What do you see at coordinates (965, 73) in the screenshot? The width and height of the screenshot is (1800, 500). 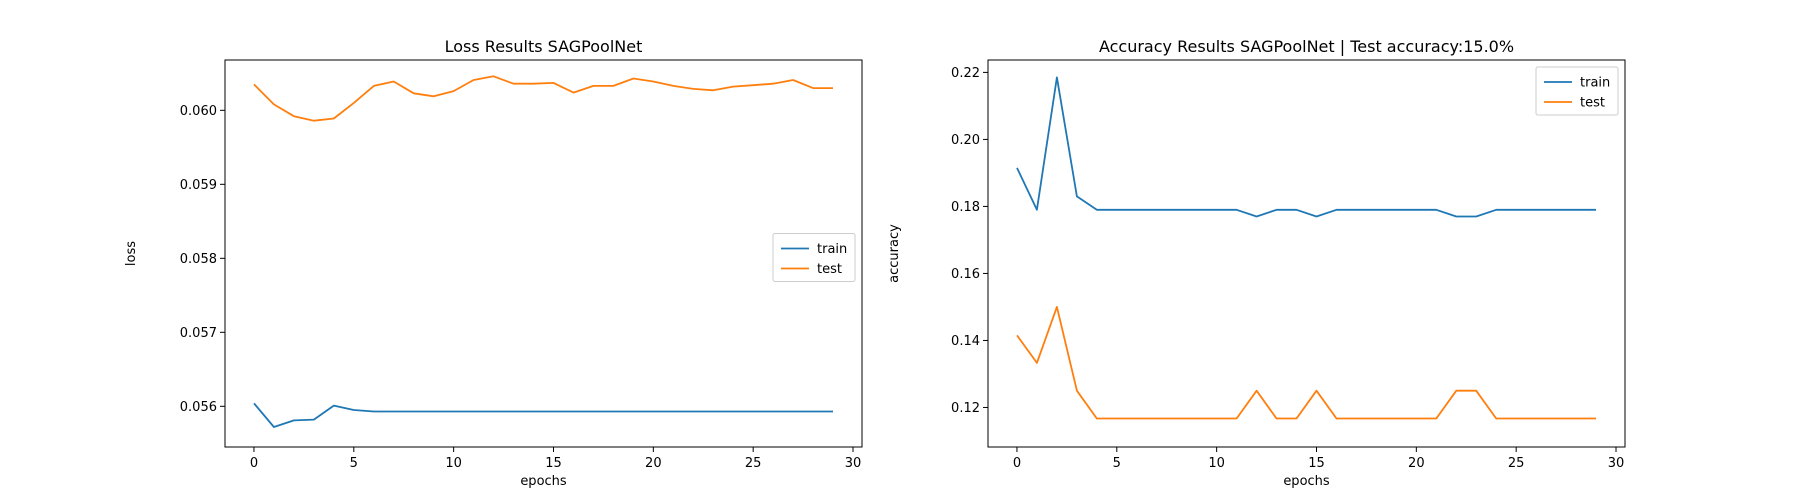 I see `y-tick-label: 0.22` at bounding box center [965, 73].